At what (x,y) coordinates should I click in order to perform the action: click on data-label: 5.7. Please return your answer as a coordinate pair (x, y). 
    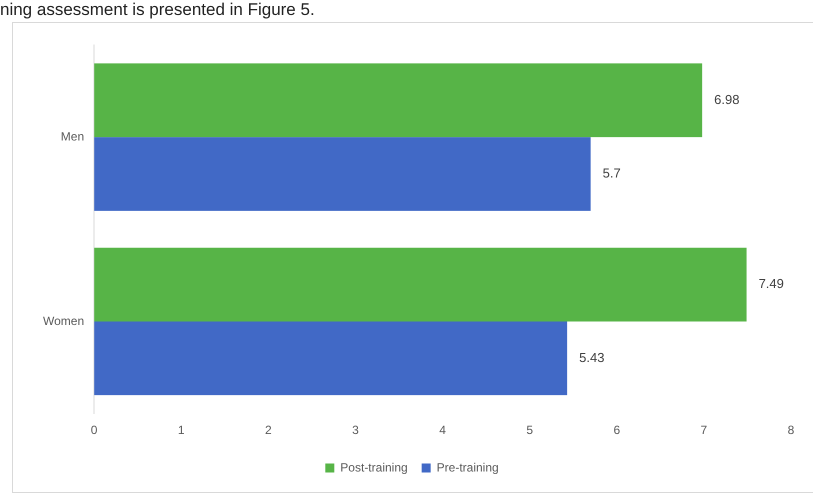
    Looking at the image, I should click on (611, 173).